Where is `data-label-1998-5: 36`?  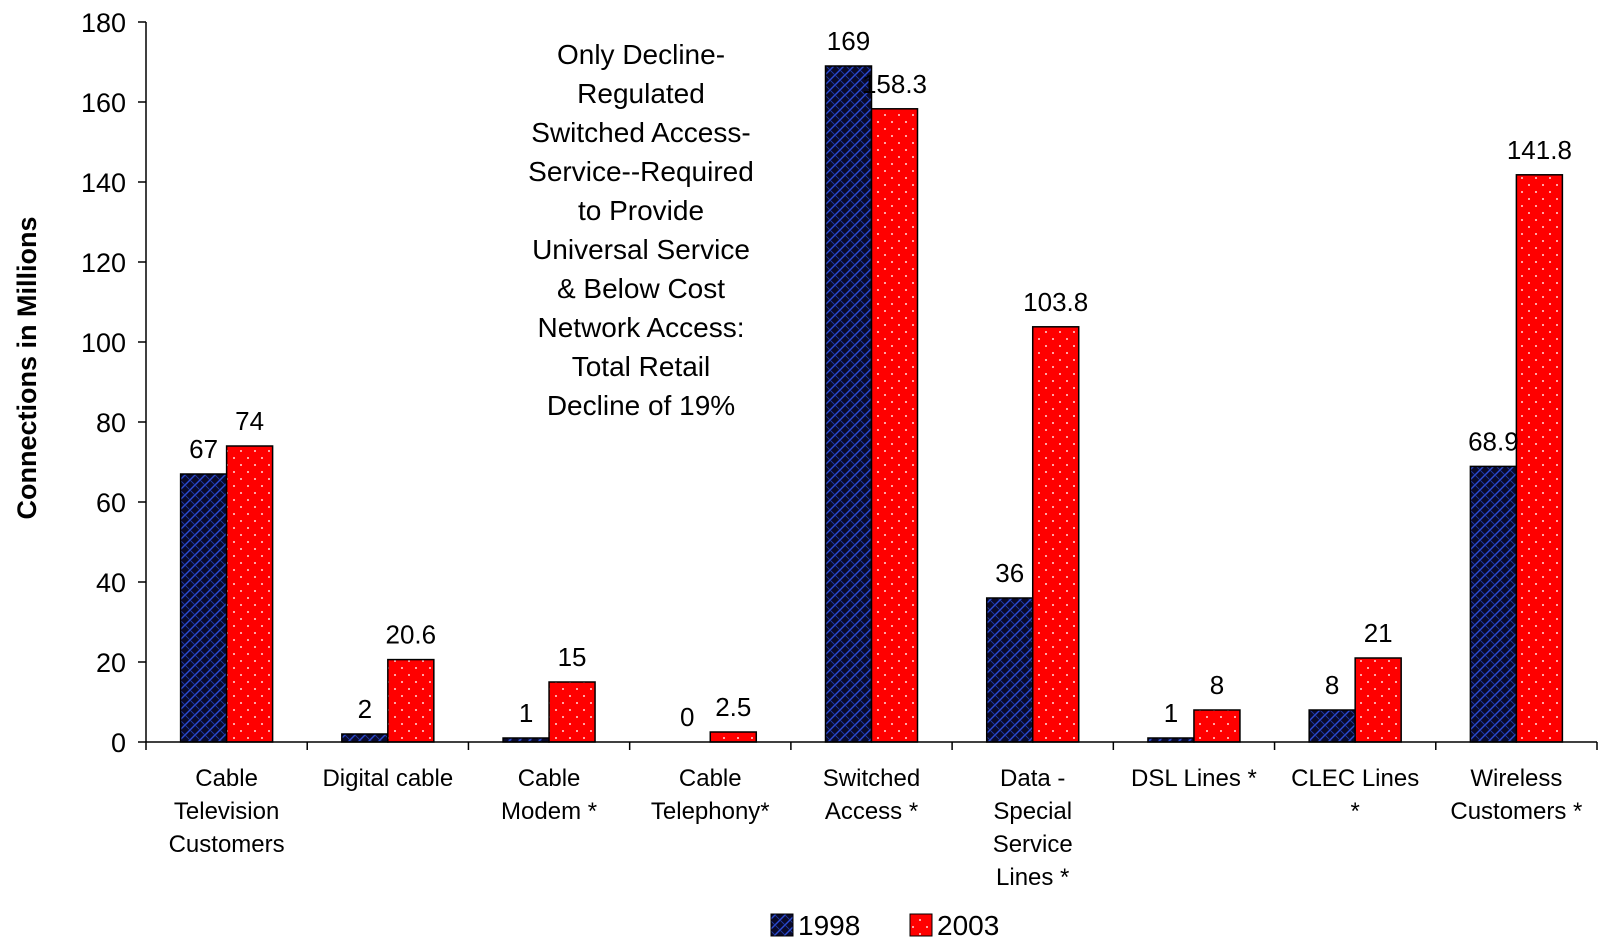 data-label-1998-5: 36 is located at coordinates (1009, 573).